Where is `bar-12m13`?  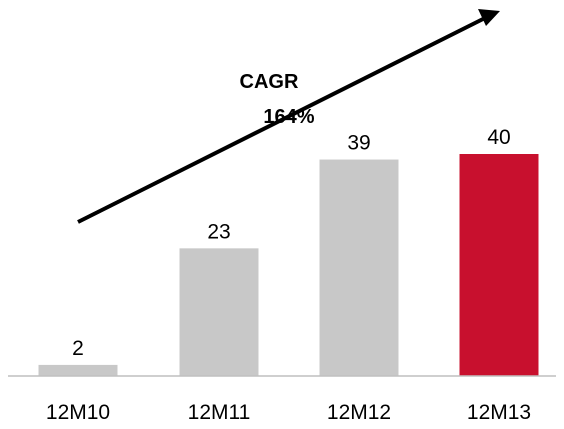 bar-12m13 is located at coordinates (499, 265).